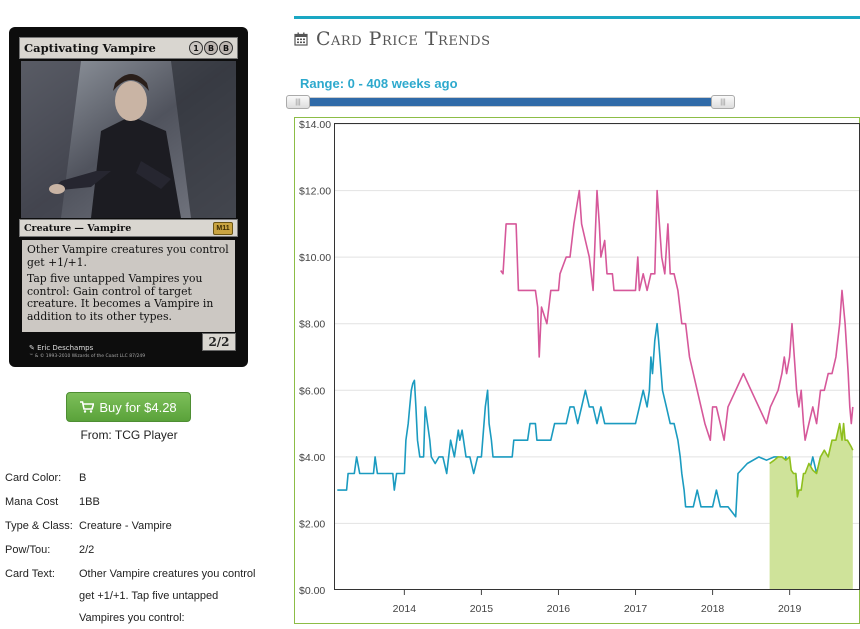  Describe the element at coordinates (559, 609) in the screenshot. I see `x-tick-label: 2016` at that location.